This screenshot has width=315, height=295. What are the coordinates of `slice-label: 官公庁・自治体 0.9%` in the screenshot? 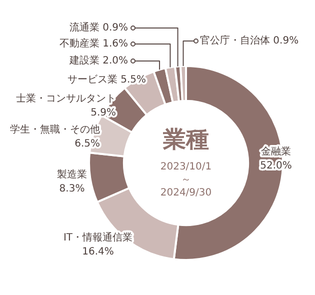 It's located at (249, 40).